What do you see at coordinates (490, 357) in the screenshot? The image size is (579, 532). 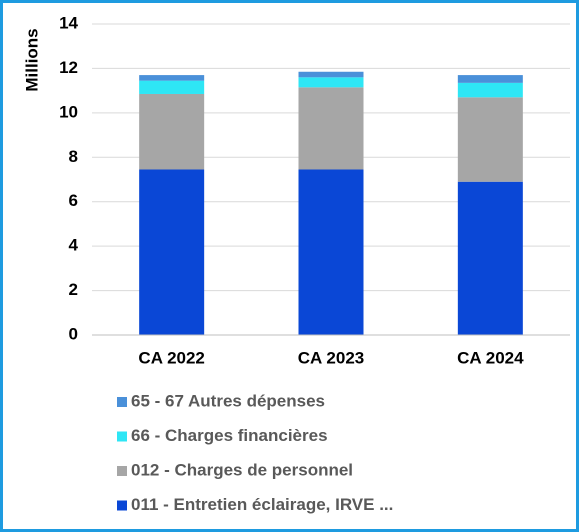 I see `x-tick-label: CA 2024` at bounding box center [490, 357].